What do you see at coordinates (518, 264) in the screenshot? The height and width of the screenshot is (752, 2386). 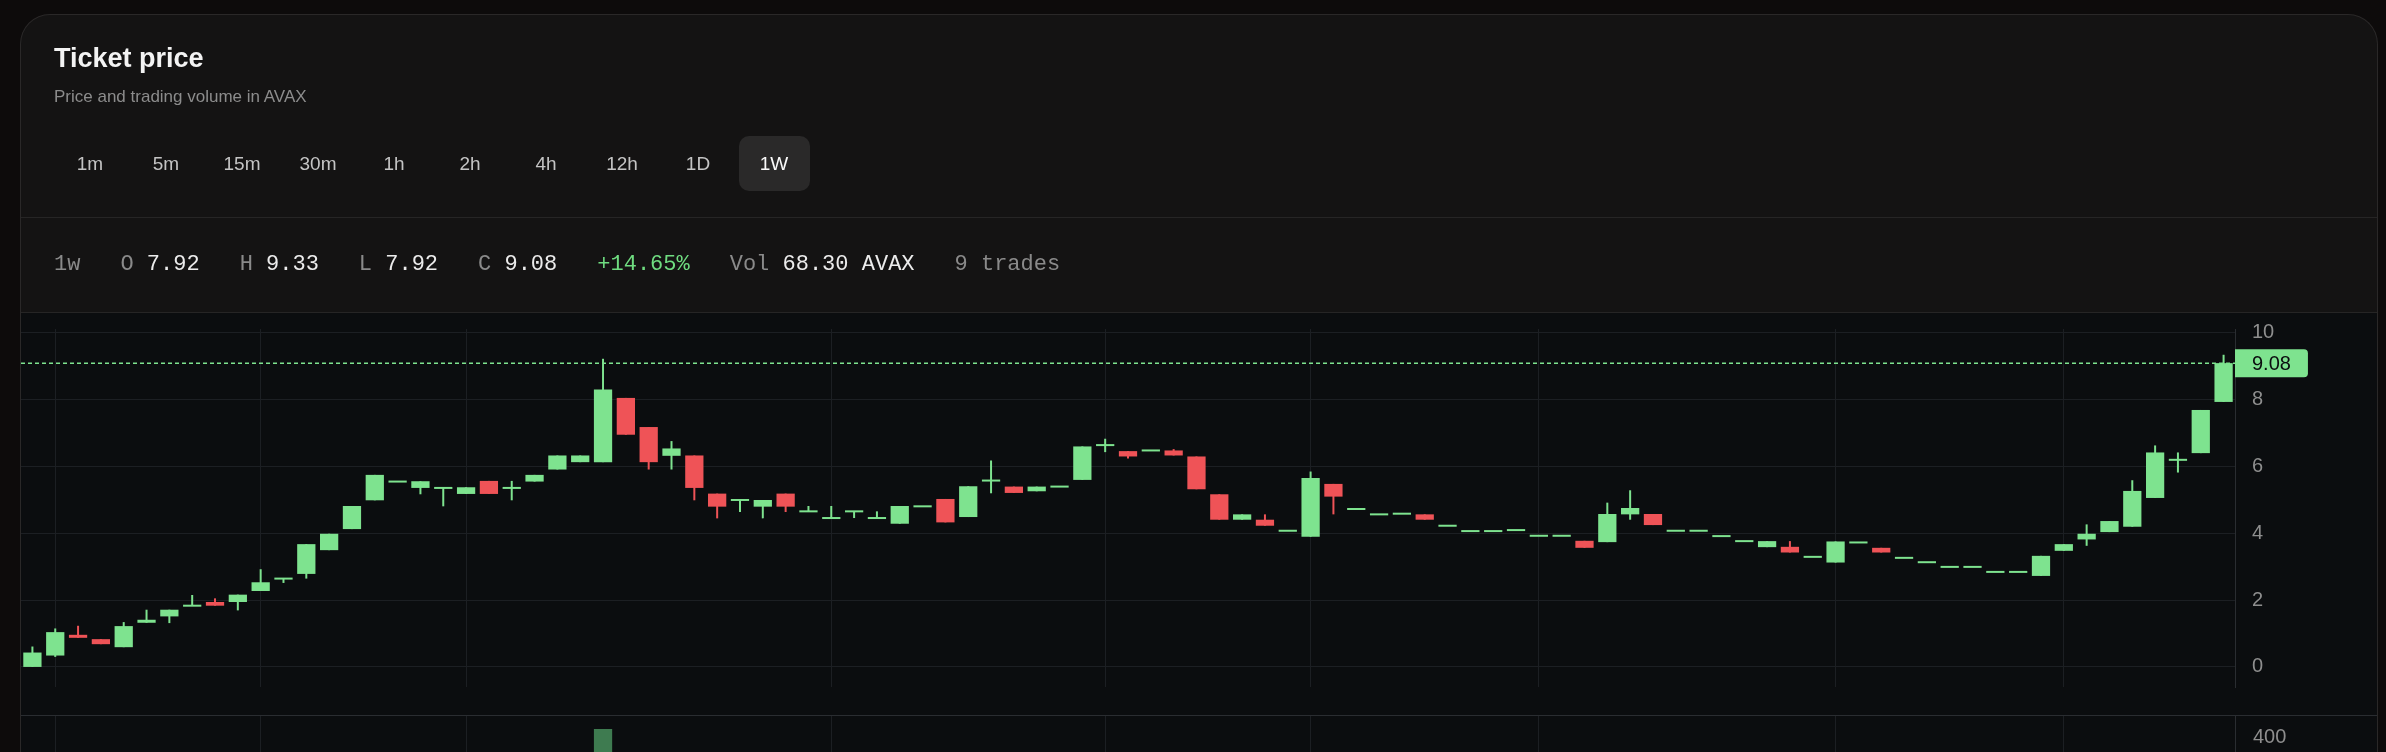 I see `text: C 9.08` at bounding box center [518, 264].